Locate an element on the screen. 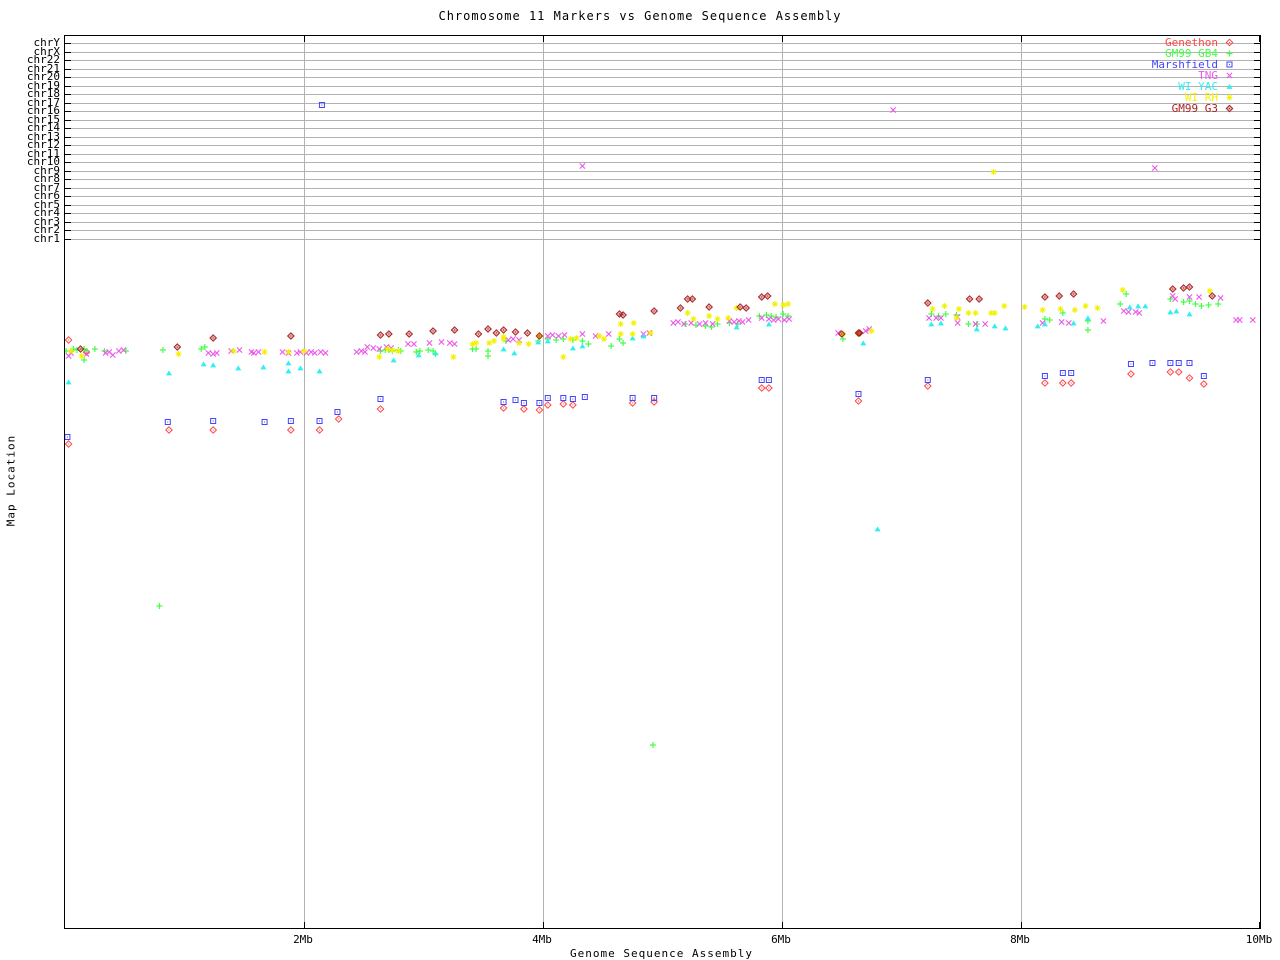 This screenshot has width=1280, height=960. legend-item: WI RH is located at coordinates (1210, 97).